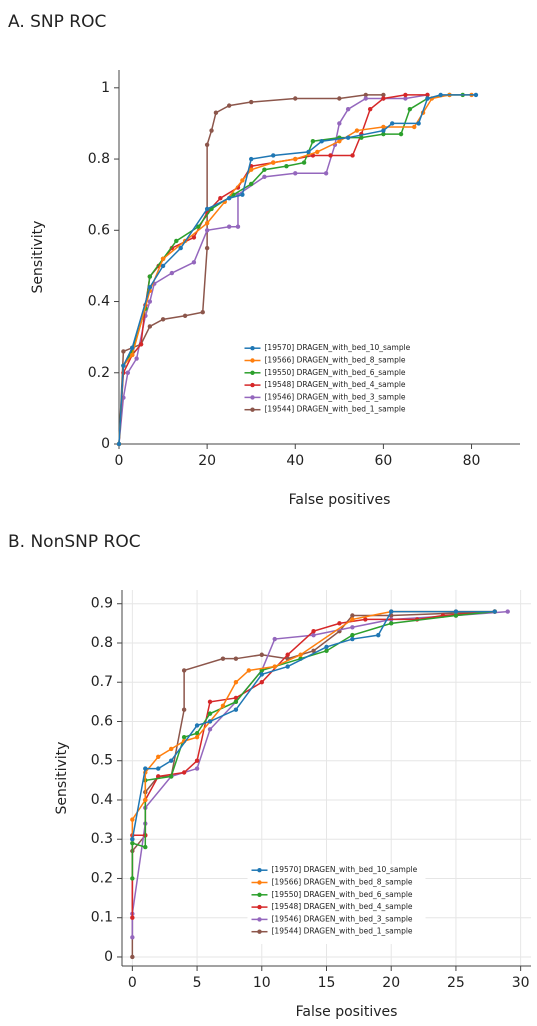 Image resolution: width=537 pixels, height=1026 pixels. Describe the element at coordinates (197, 983) in the screenshot. I see `x-tick-label: 5` at that location.